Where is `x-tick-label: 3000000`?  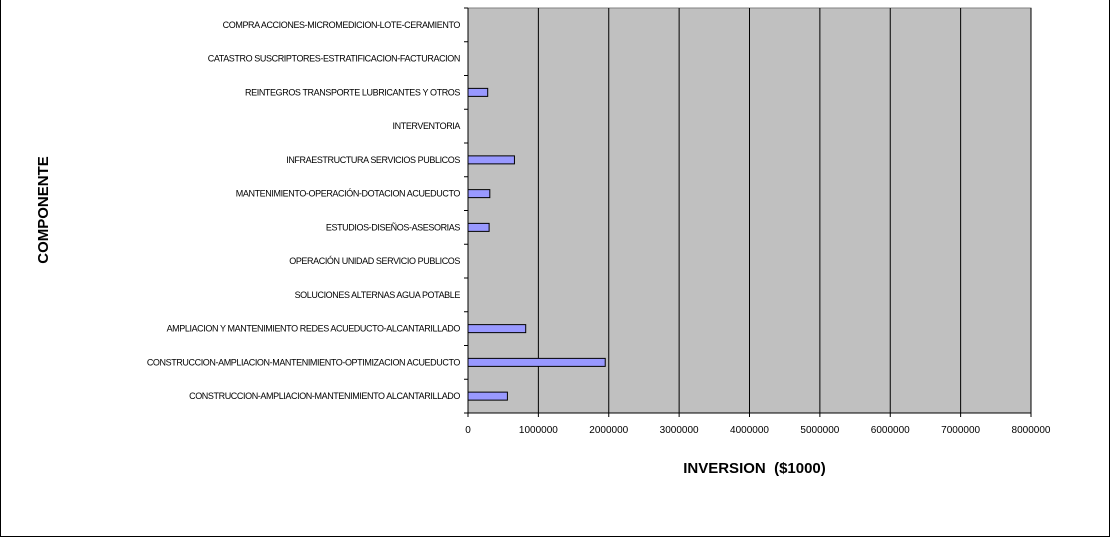
x-tick-label: 3000000 is located at coordinates (679, 430).